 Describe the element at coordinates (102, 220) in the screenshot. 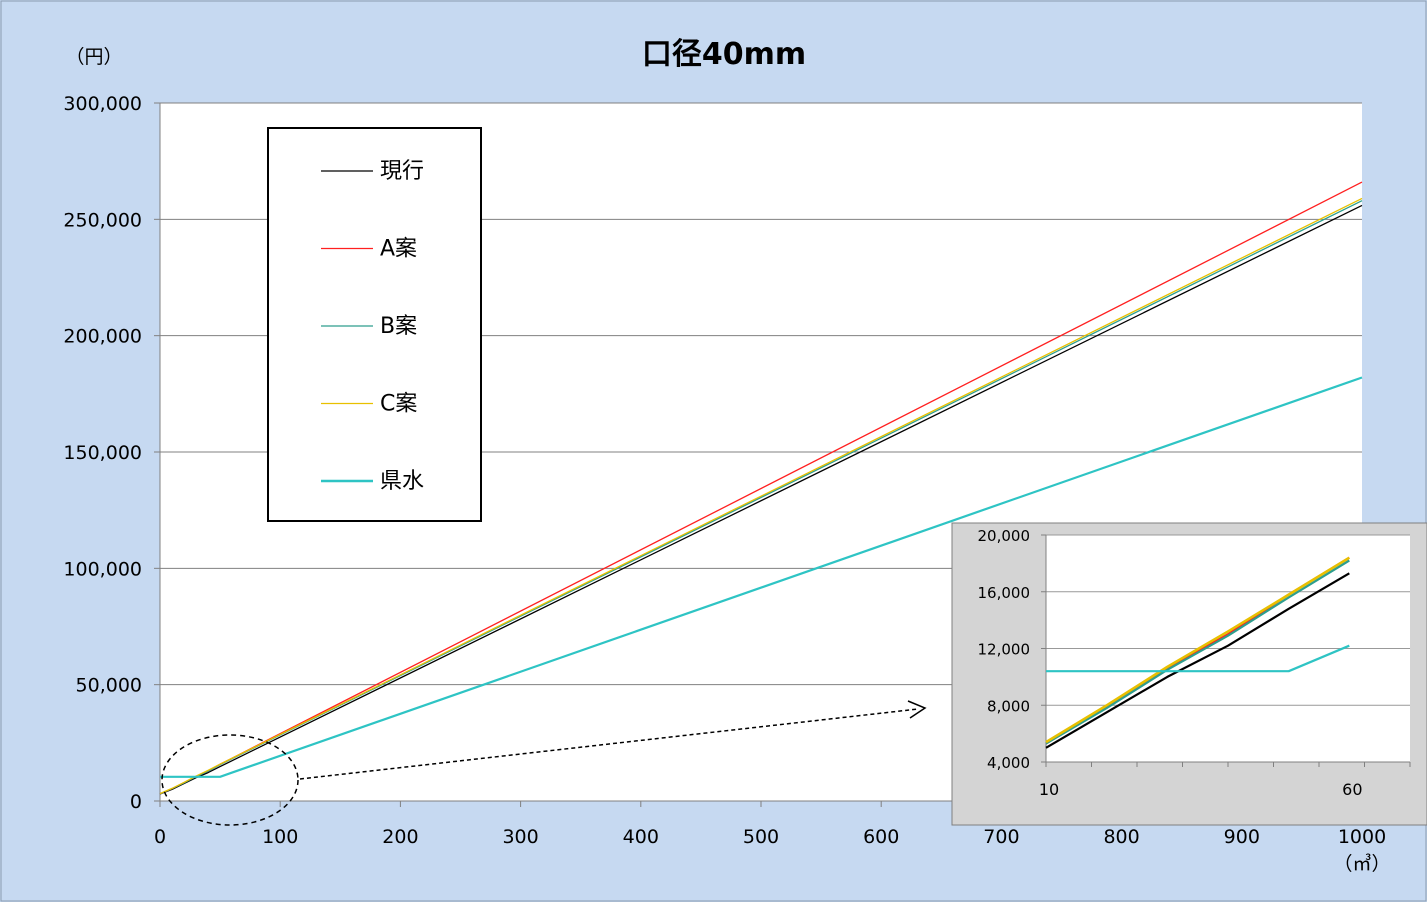

I see `y-tick-label: 250,000` at that location.